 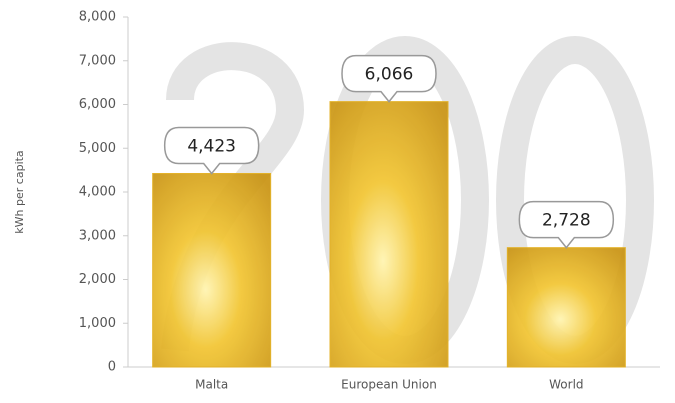 I want to click on y-tick-label: 0, so click(x=112, y=367).